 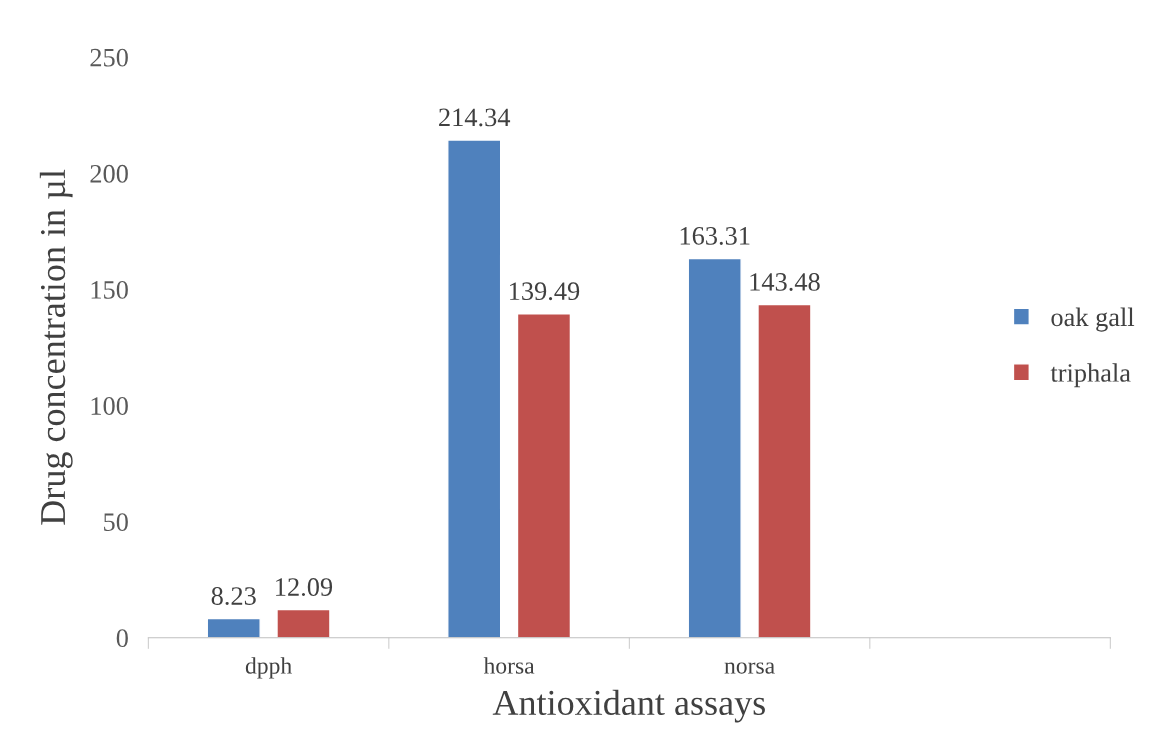 I want to click on x-axis-title: Antioxidant assays, so click(x=628, y=706).